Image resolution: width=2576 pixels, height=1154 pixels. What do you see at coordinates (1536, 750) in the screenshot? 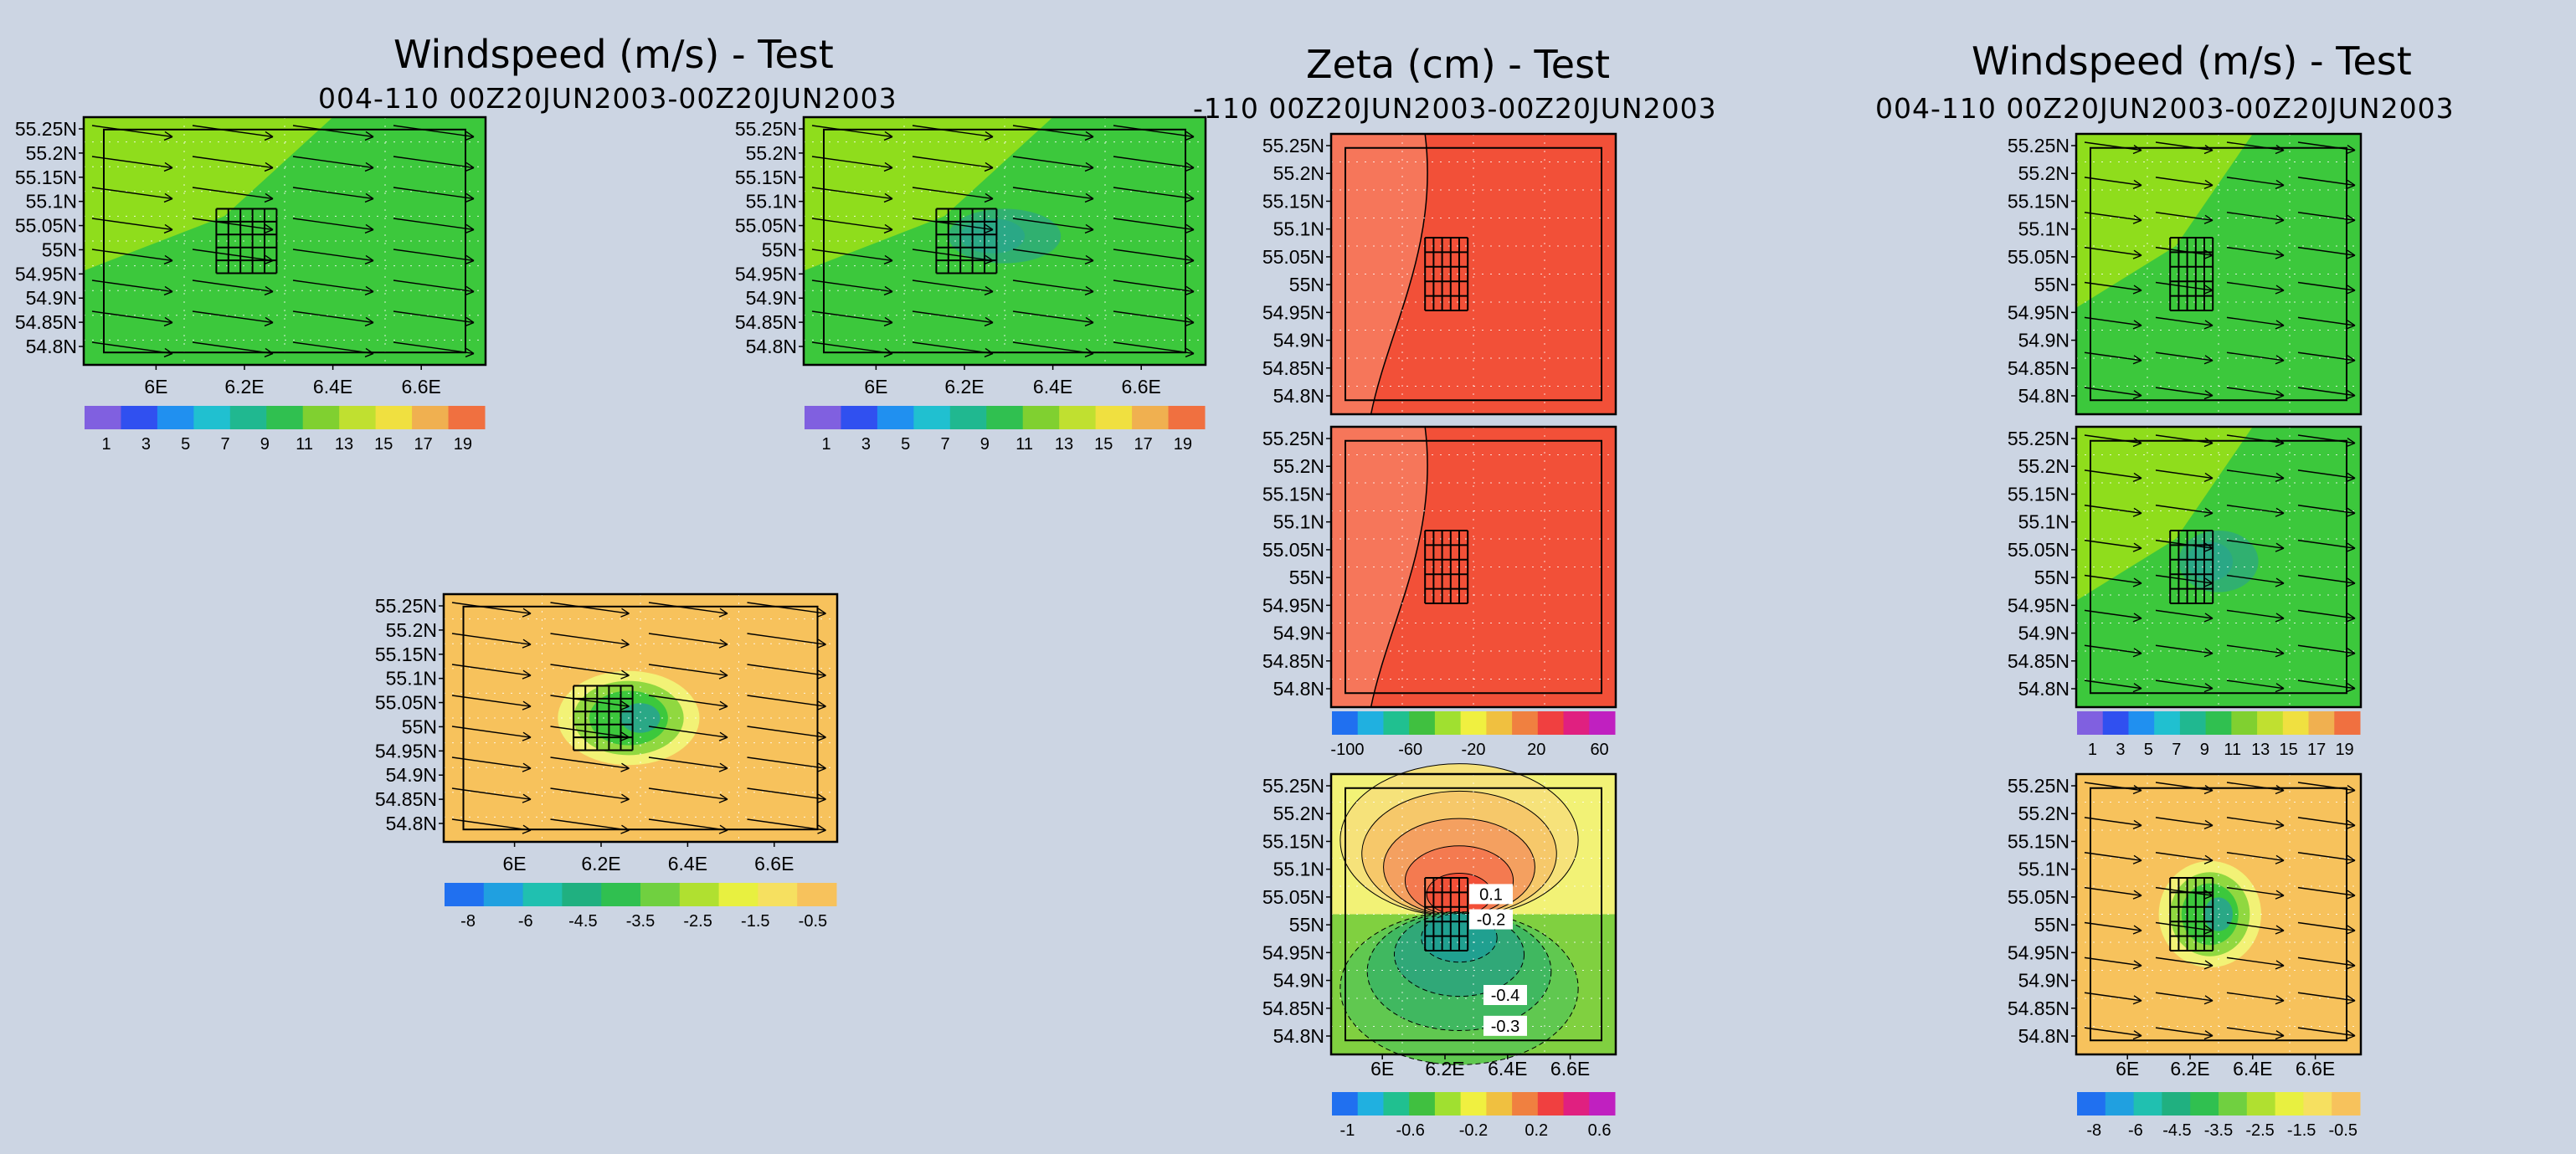
I see `colorbar-label: 20` at bounding box center [1536, 750].